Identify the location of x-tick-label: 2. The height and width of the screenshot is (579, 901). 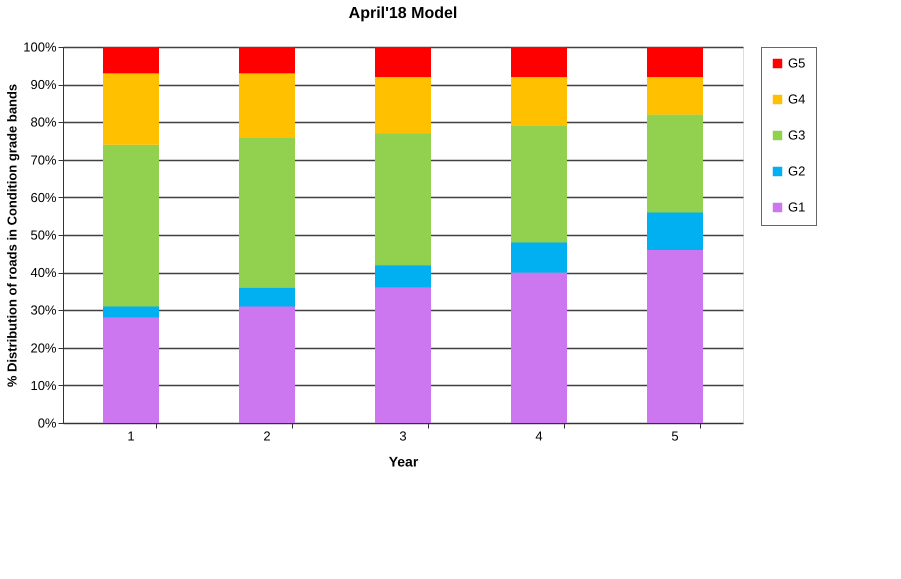
(267, 436).